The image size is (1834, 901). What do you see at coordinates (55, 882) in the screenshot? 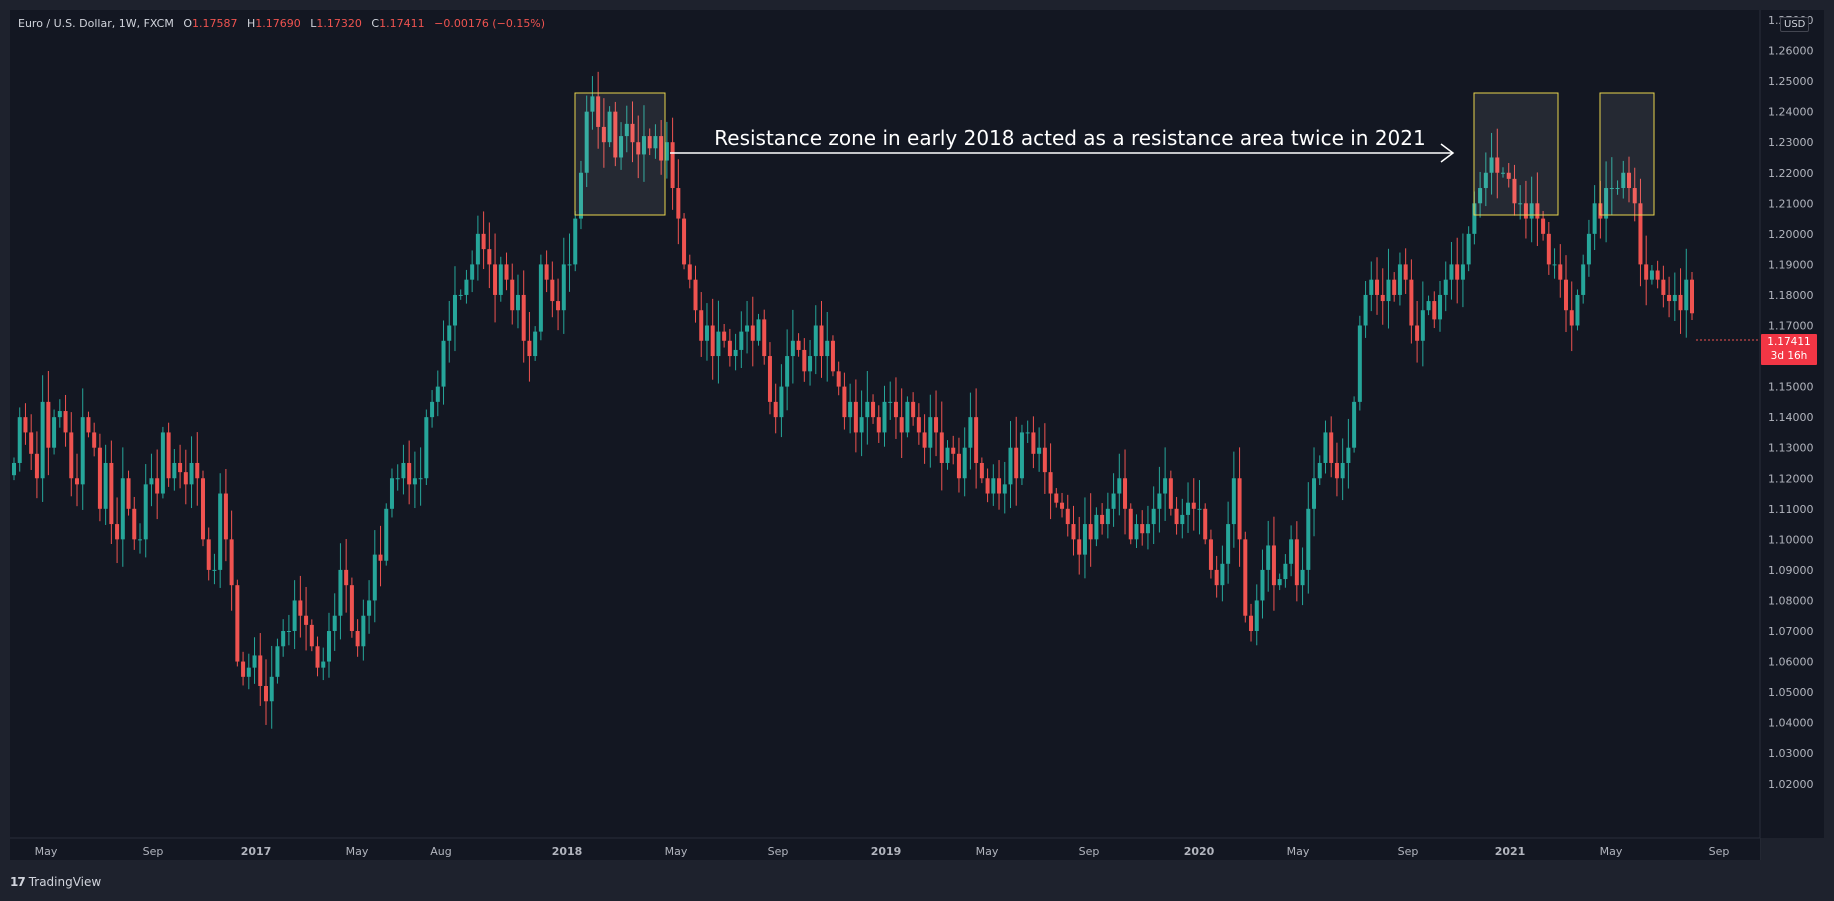
I see `tradingview-brand: 17 TradingView` at bounding box center [55, 882].